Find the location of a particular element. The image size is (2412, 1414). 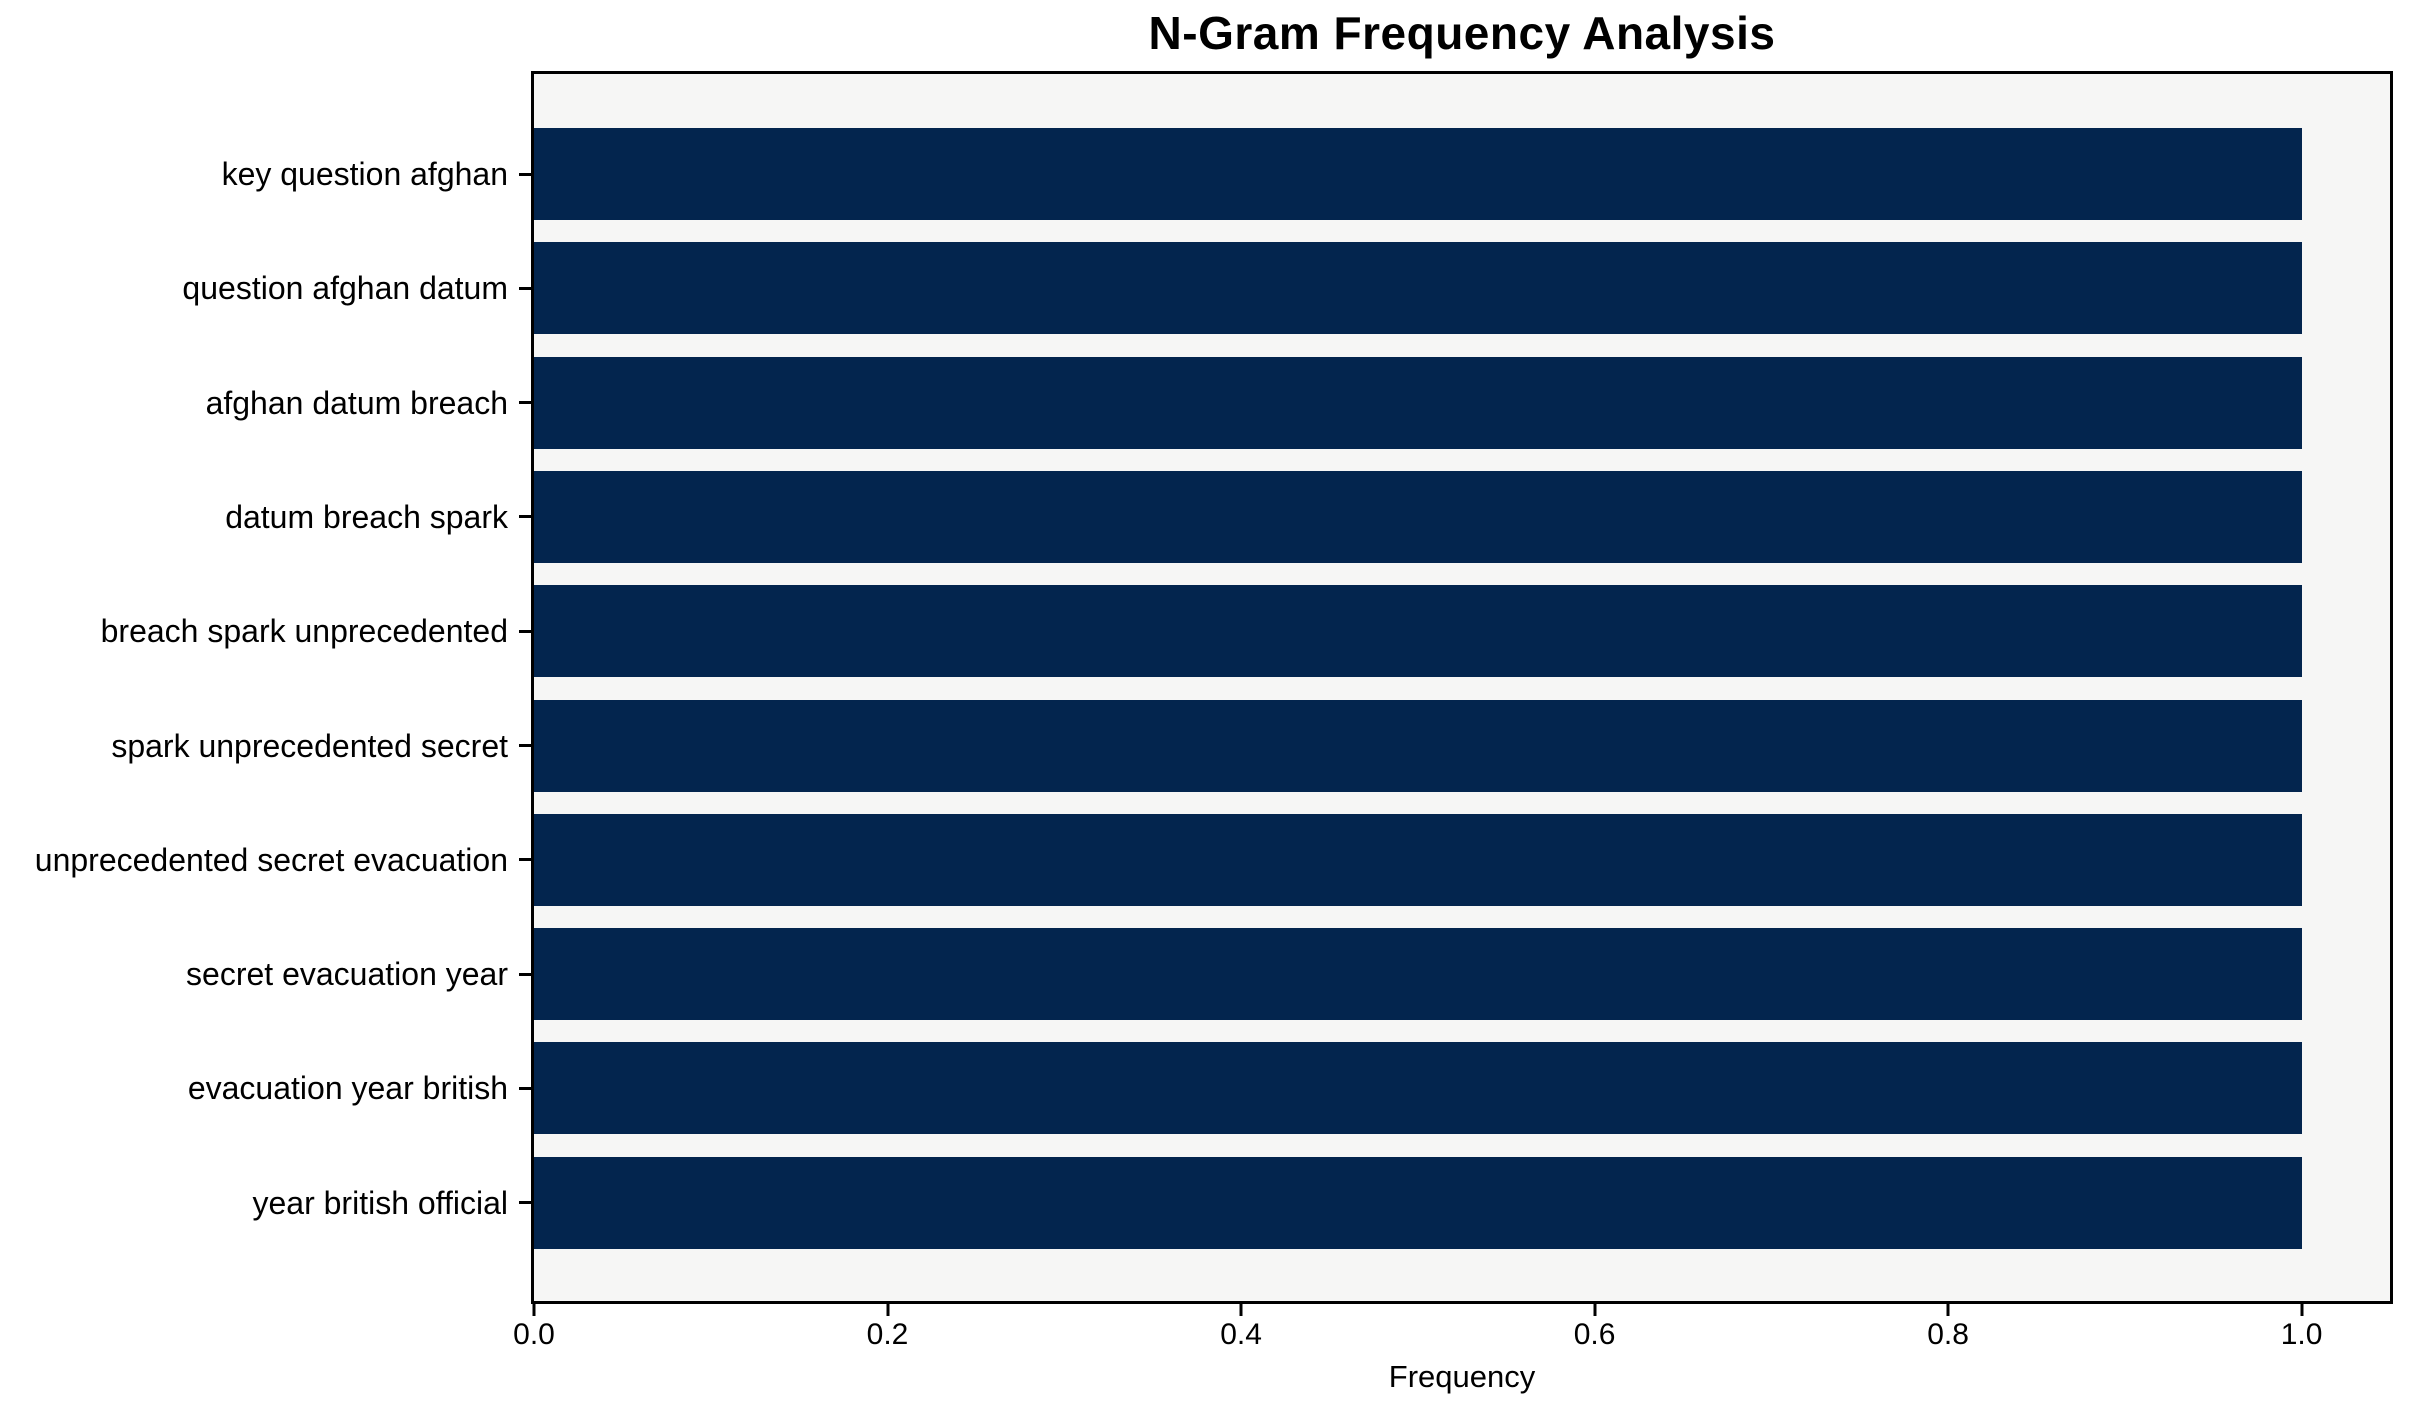

title-band: N-Gram Frequency Analysis is located at coordinates (1462, 33).